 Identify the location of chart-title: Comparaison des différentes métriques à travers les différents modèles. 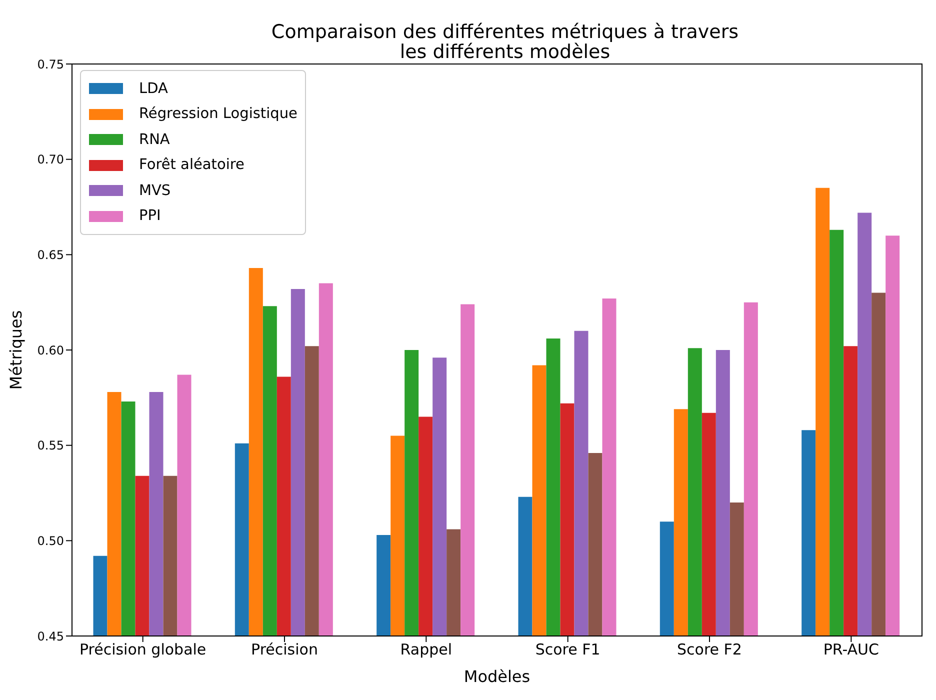
(505, 42).